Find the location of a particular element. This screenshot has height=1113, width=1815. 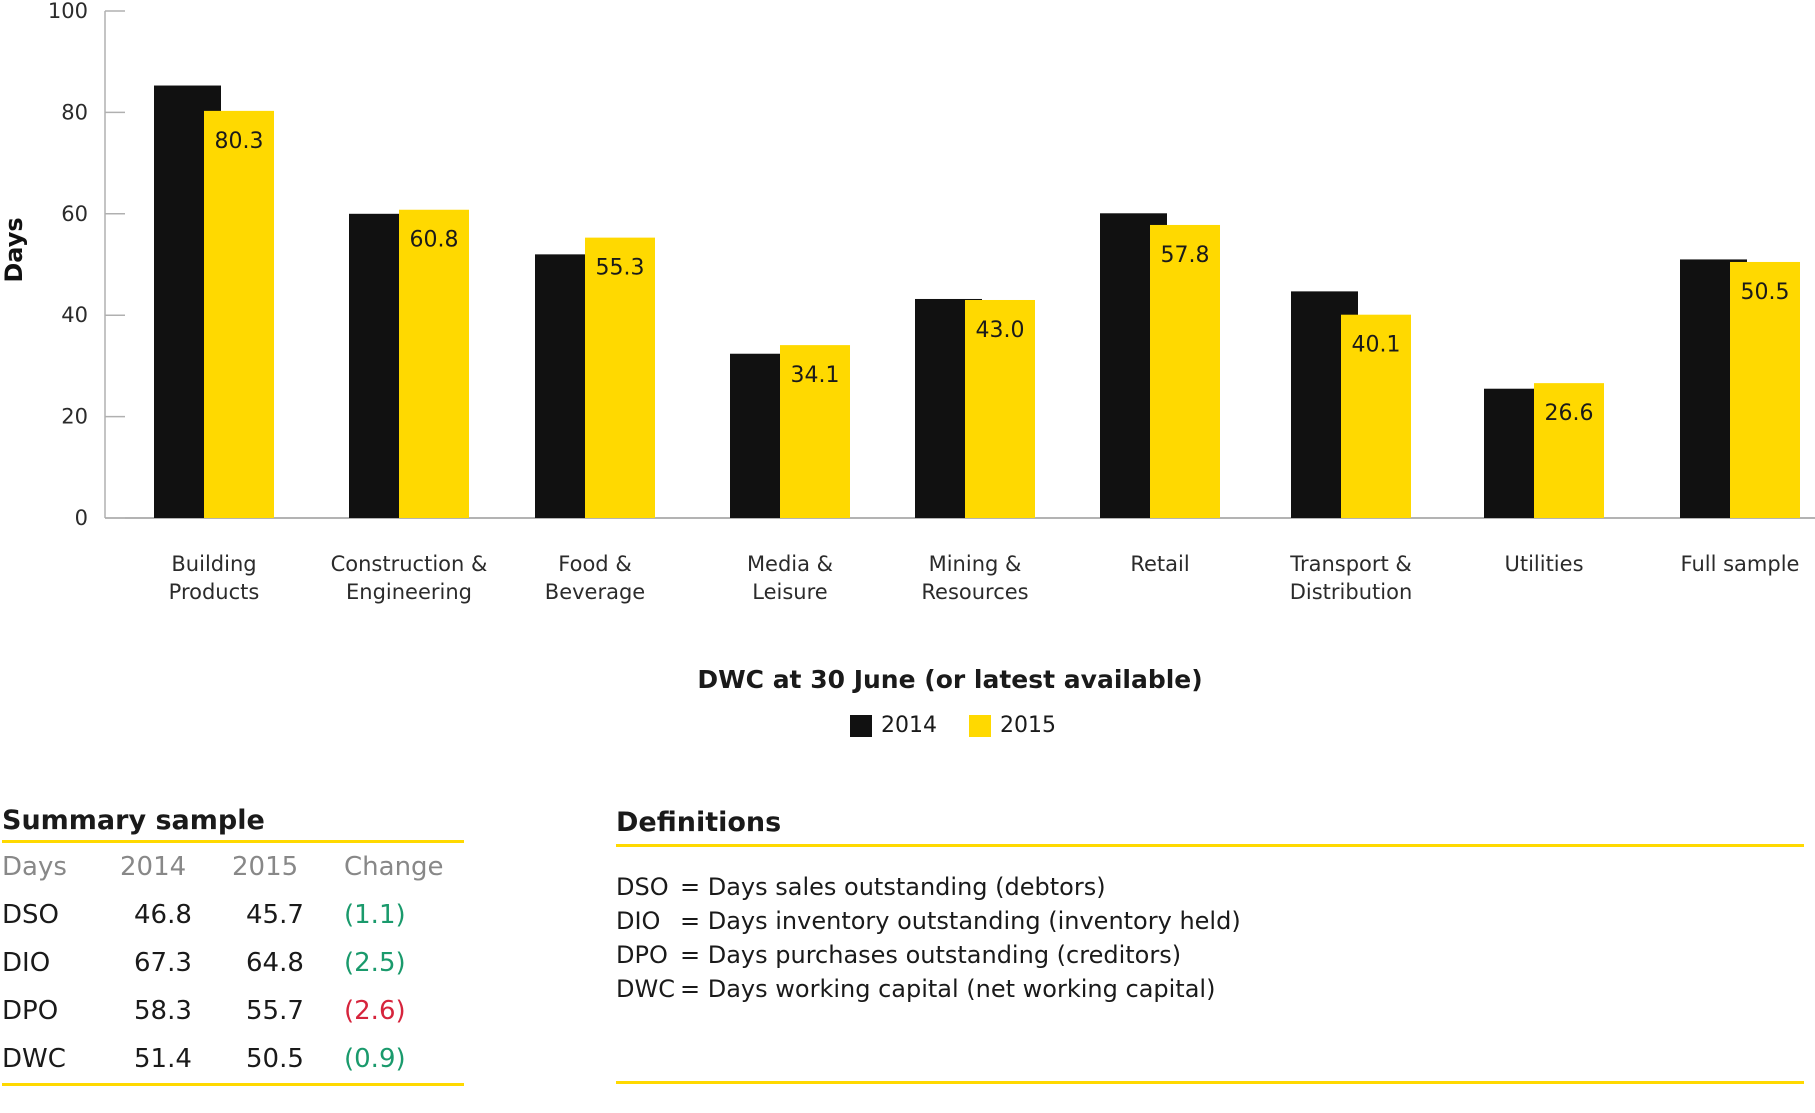

definition-text: = Days purchases outstanding (creditors) is located at coordinates (931, 955).